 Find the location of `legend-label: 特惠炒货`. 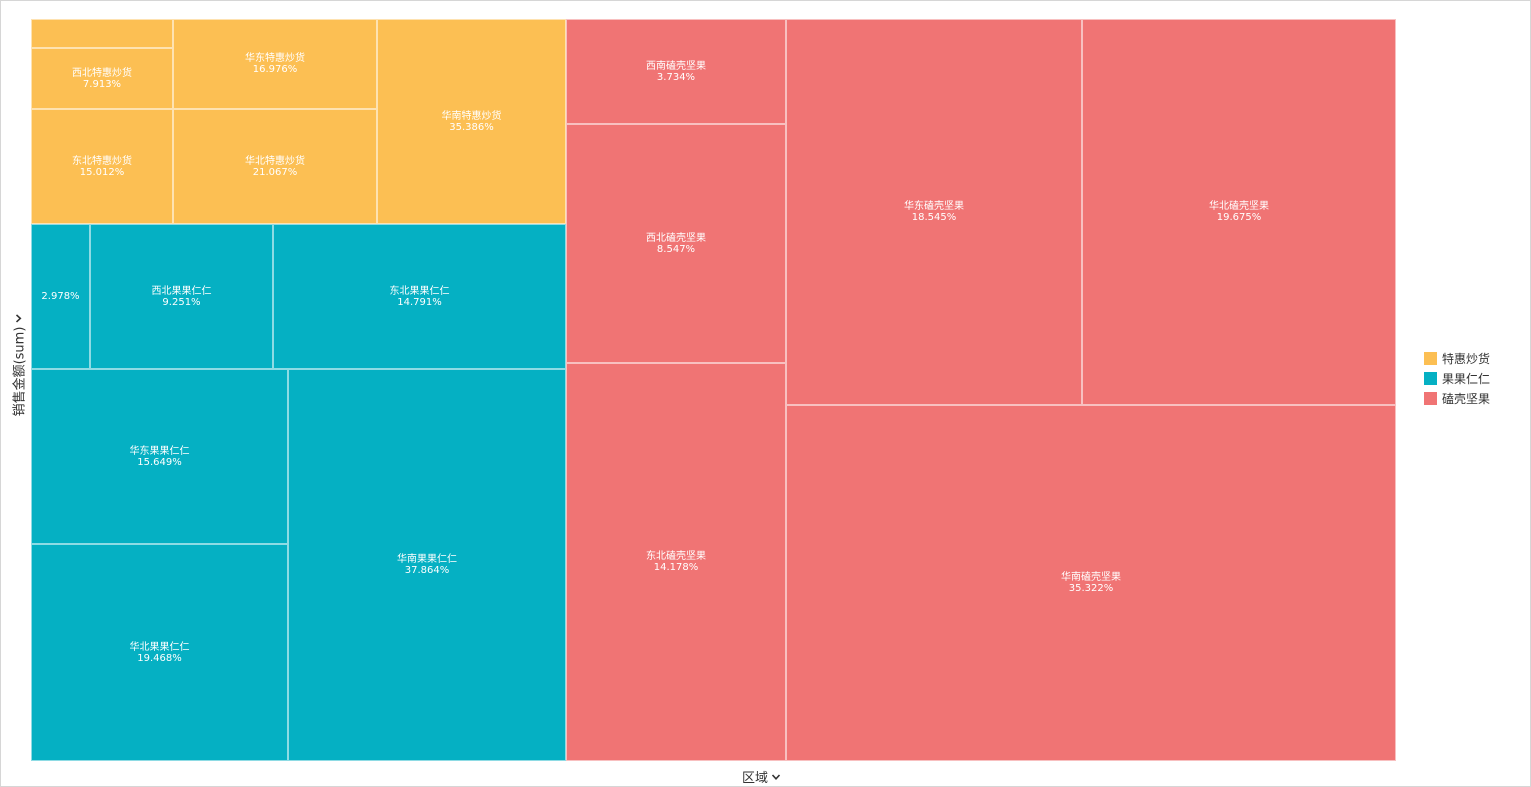

legend-label: 特惠炒货 is located at coordinates (1466, 358).